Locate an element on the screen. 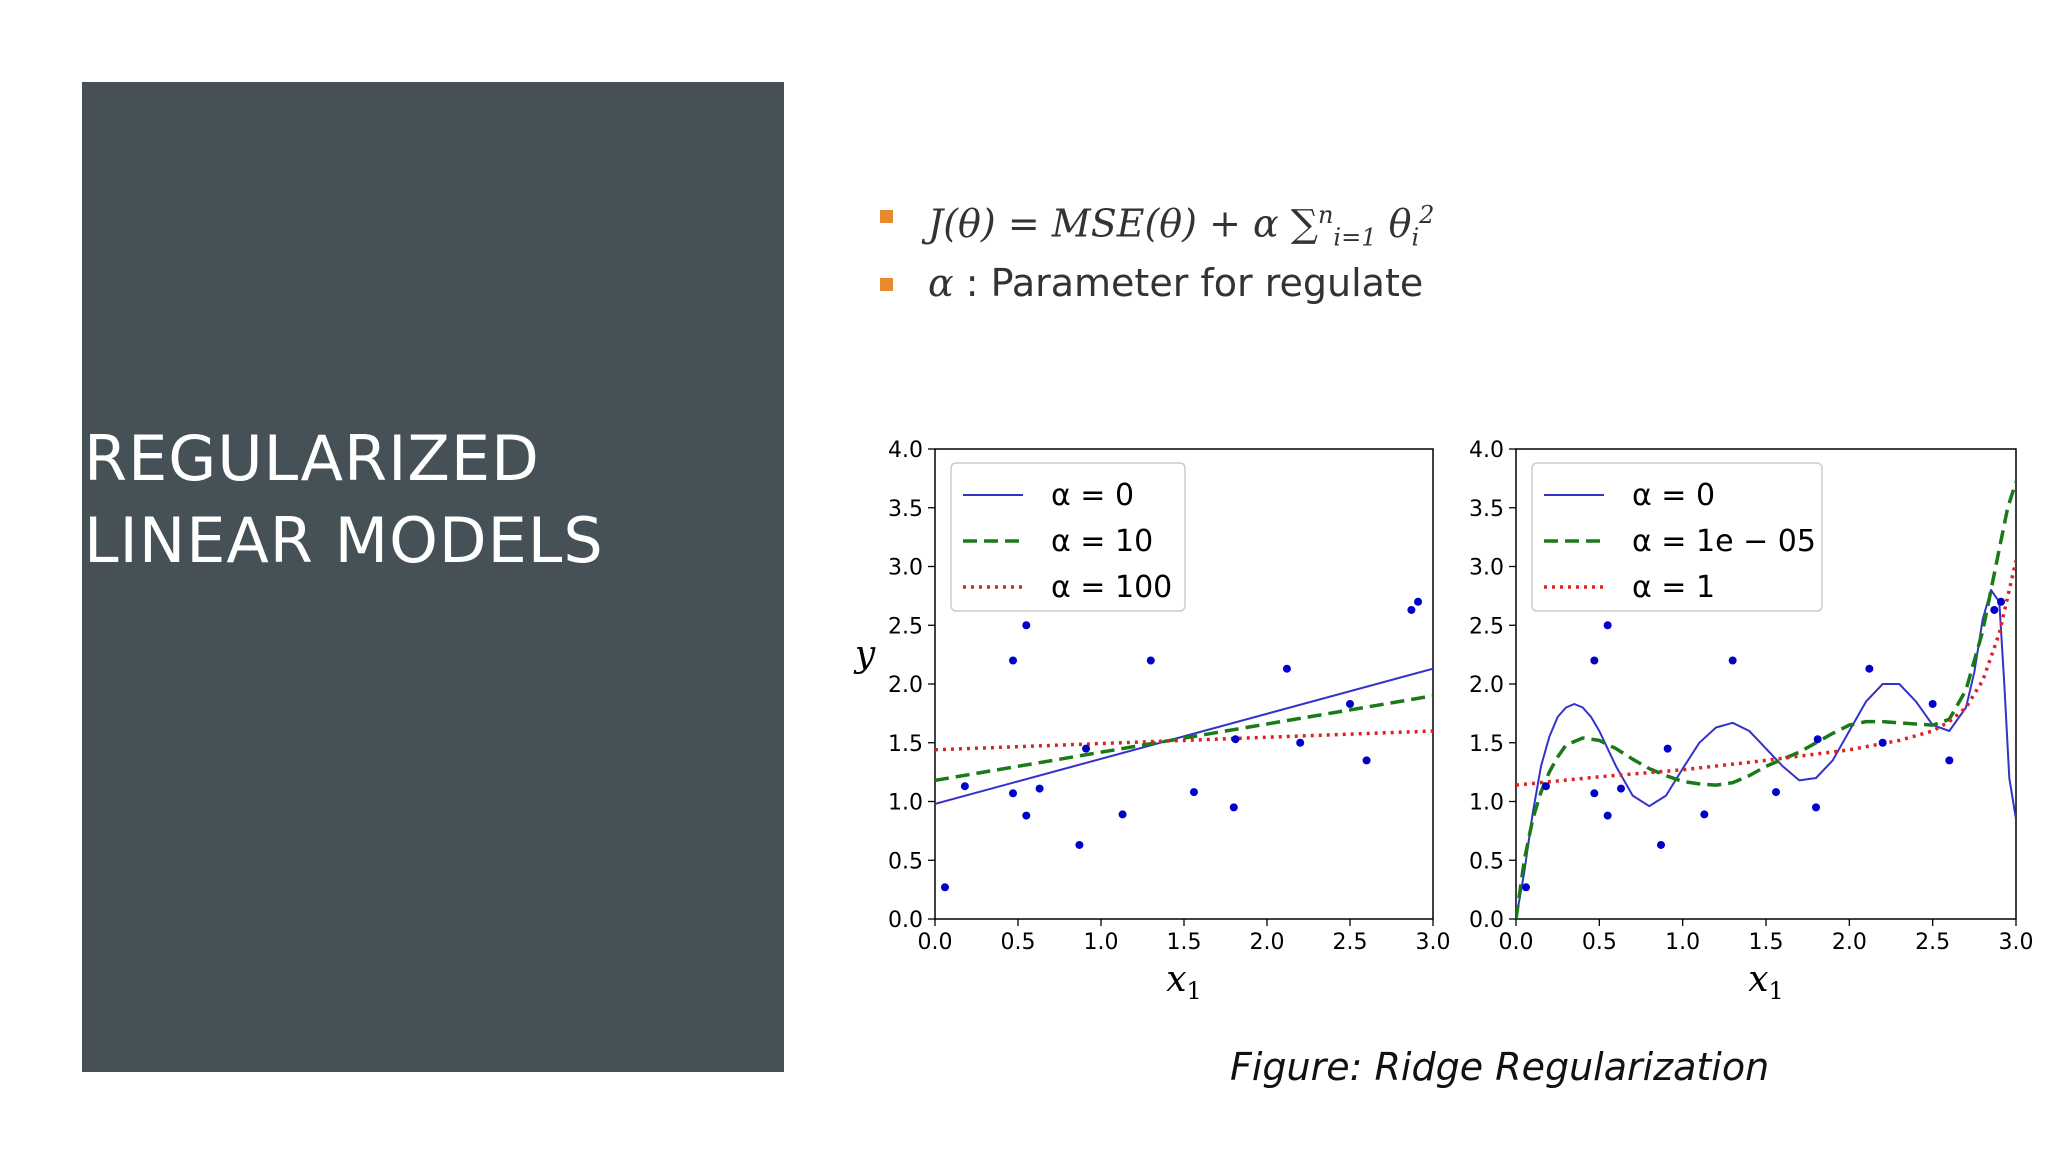  chart-1-y-tick-label: 2.5 is located at coordinates (905, 626).